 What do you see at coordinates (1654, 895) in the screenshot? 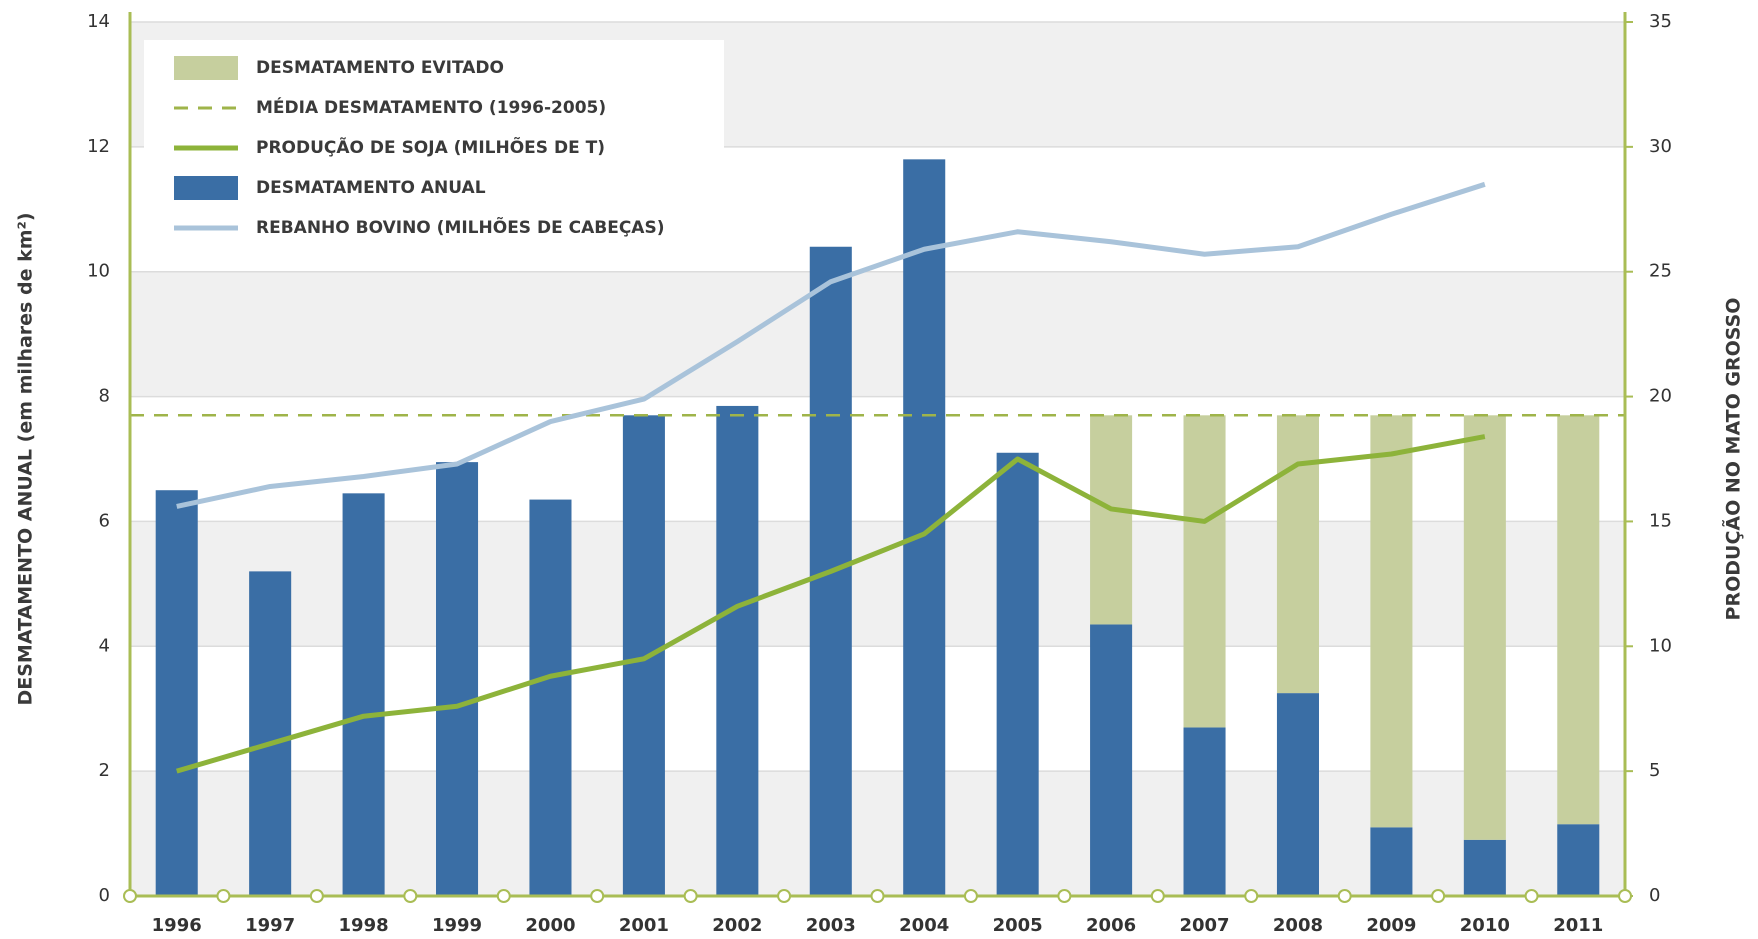
I see `y2-tick-label: 0` at bounding box center [1654, 895].